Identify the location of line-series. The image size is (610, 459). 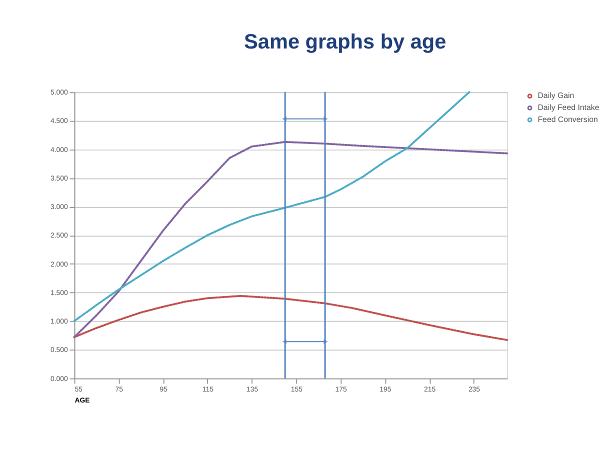
(290, 317).